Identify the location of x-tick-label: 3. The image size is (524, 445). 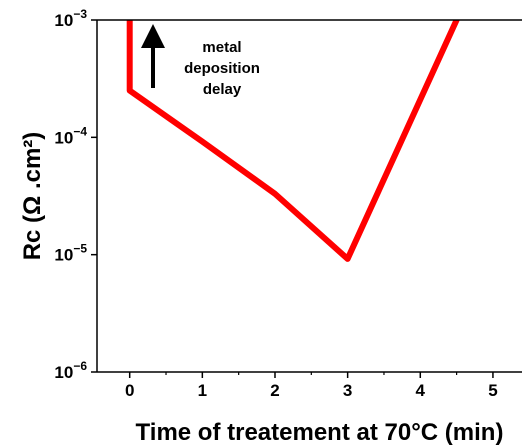
(347, 390).